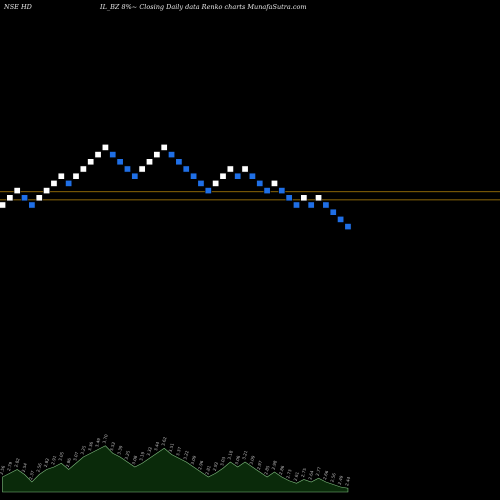 Image resolution: width=500 pixels, height=500 pixels. What do you see at coordinates (200, 465) in the screenshot?
I see `volume-label: 2.96` at bounding box center [200, 465].